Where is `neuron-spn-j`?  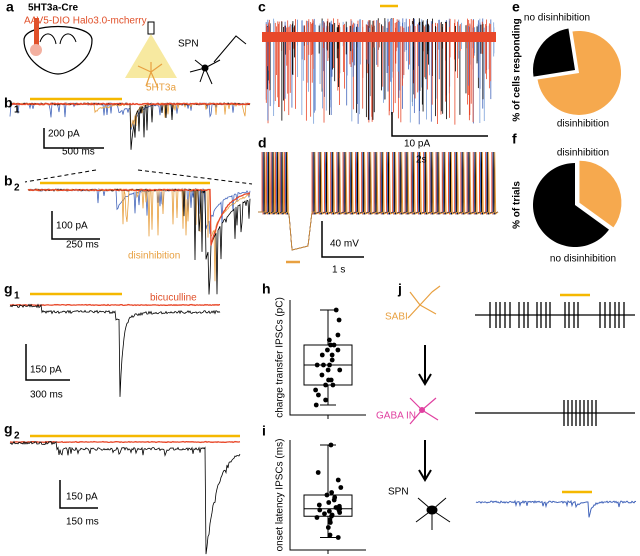
neuron-spn-j is located at coordinates (433, 513).